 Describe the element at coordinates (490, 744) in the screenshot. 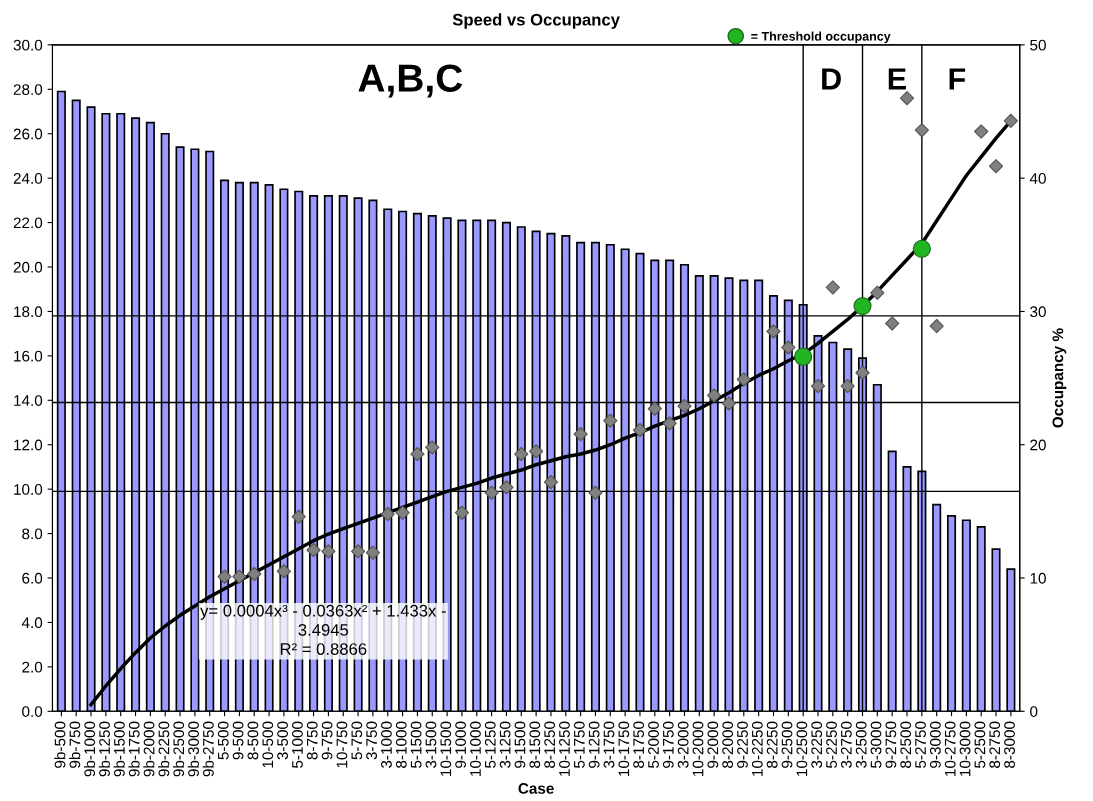

I see `x-tick-label: 5-1250` at that location.